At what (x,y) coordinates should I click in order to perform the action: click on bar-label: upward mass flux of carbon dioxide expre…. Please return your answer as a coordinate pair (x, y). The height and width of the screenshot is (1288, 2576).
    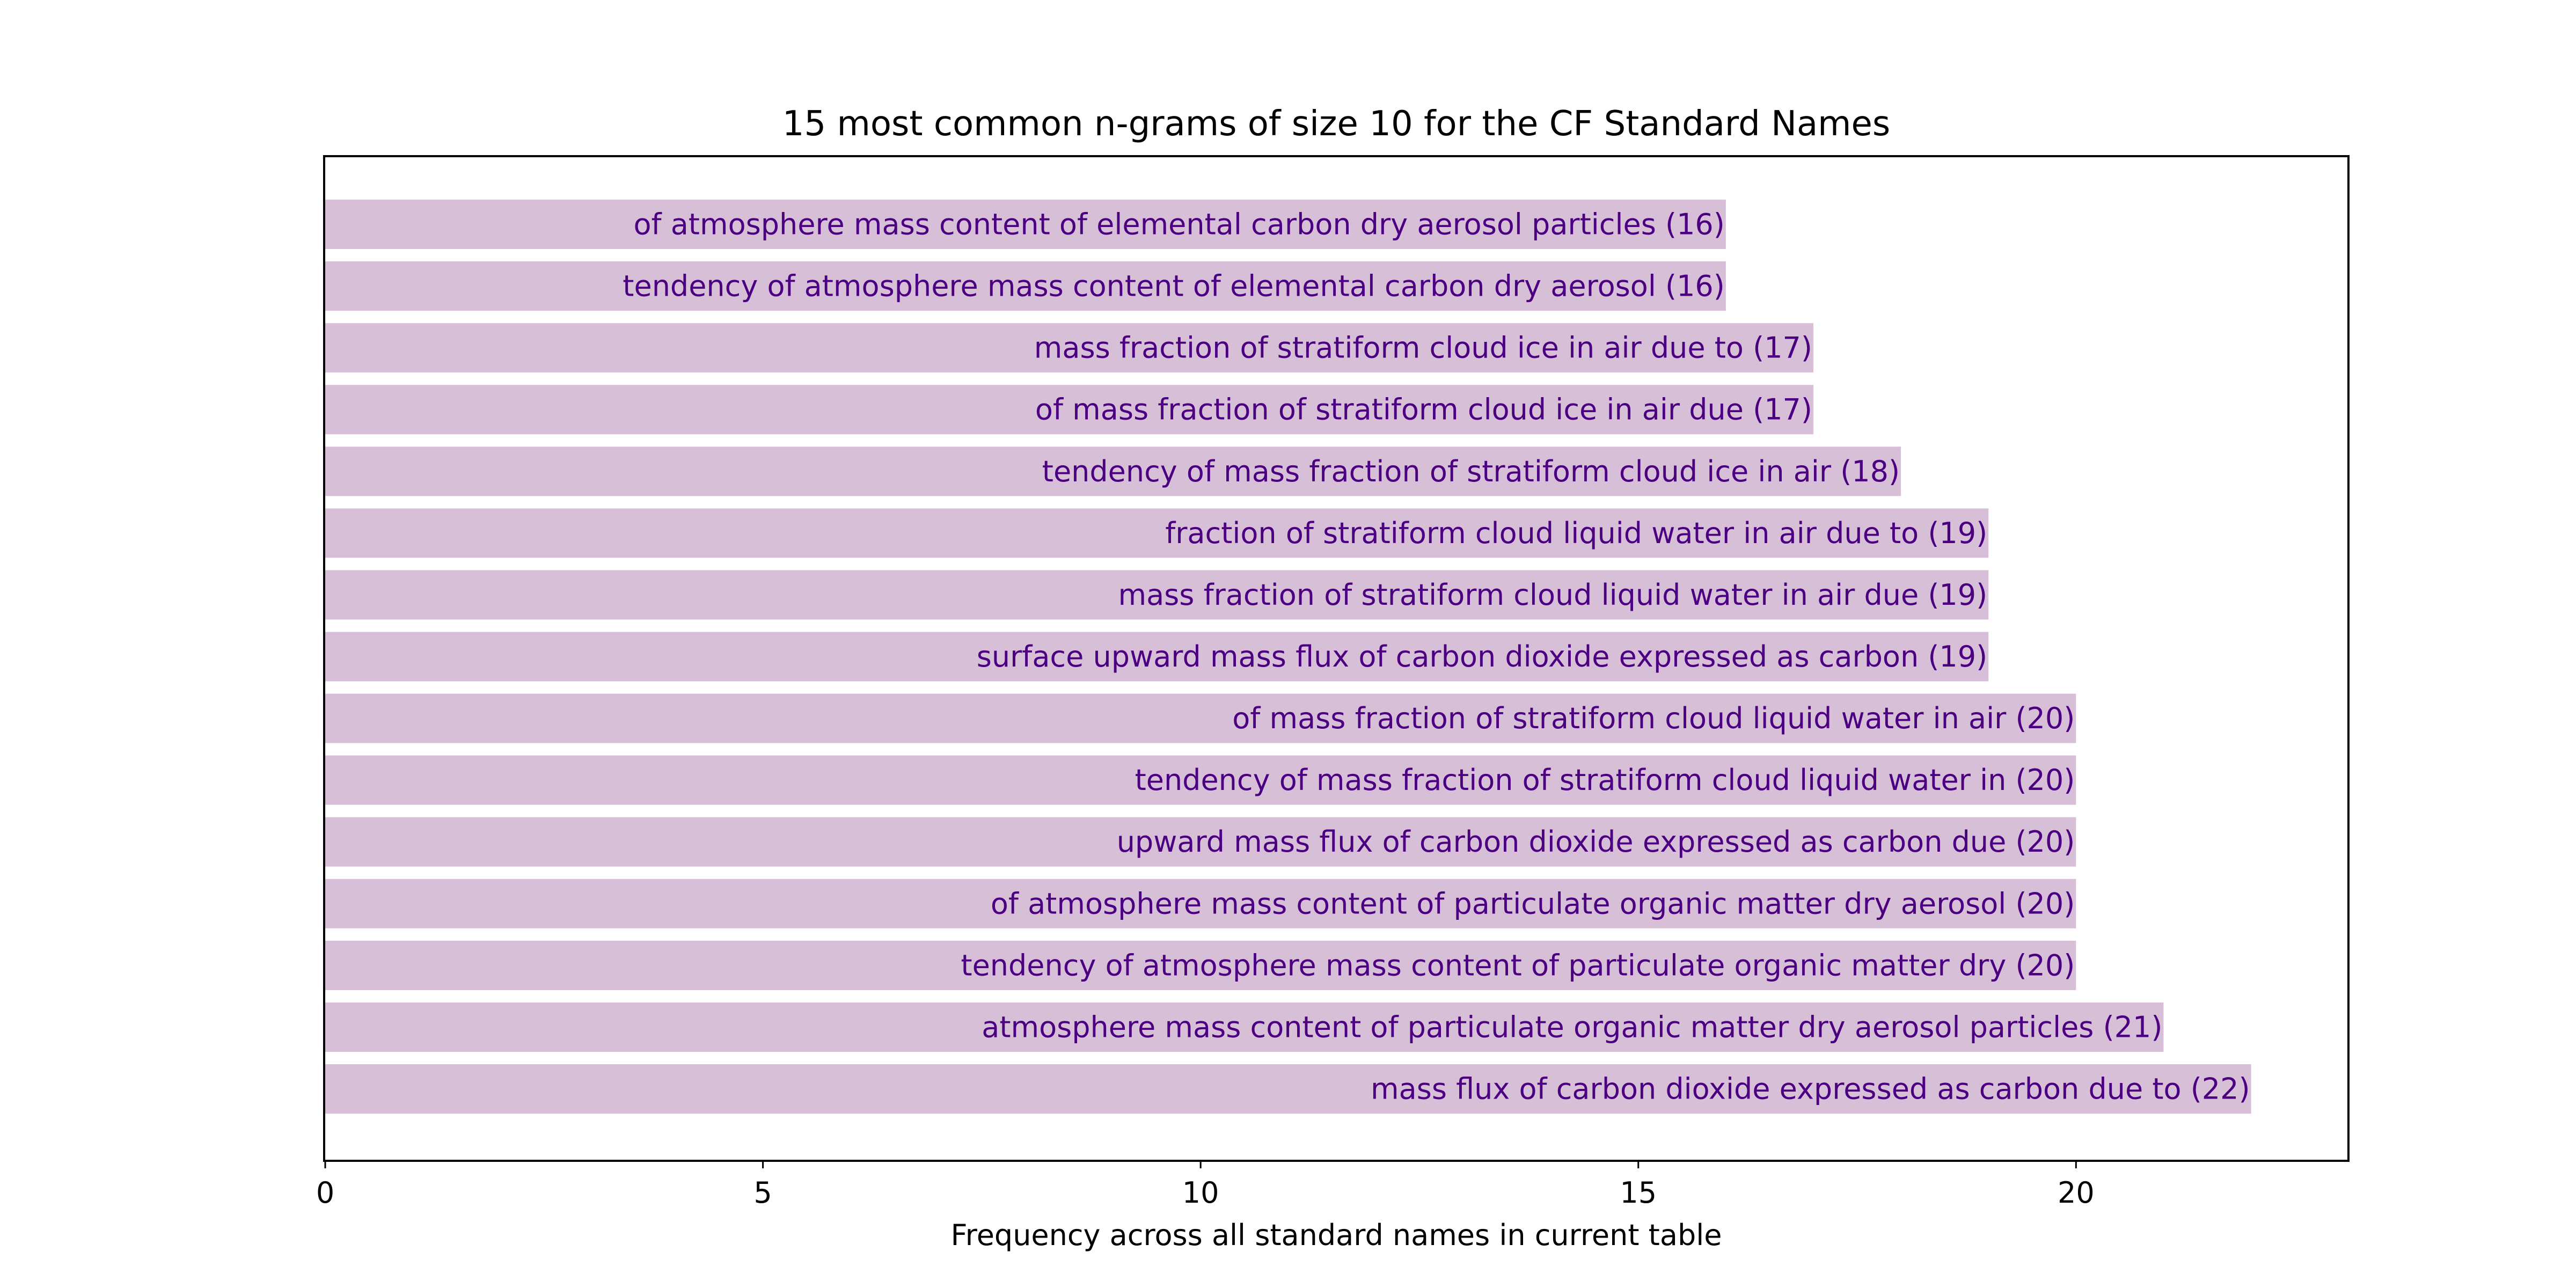
    Looking at the image, I should click on (1596, 842).